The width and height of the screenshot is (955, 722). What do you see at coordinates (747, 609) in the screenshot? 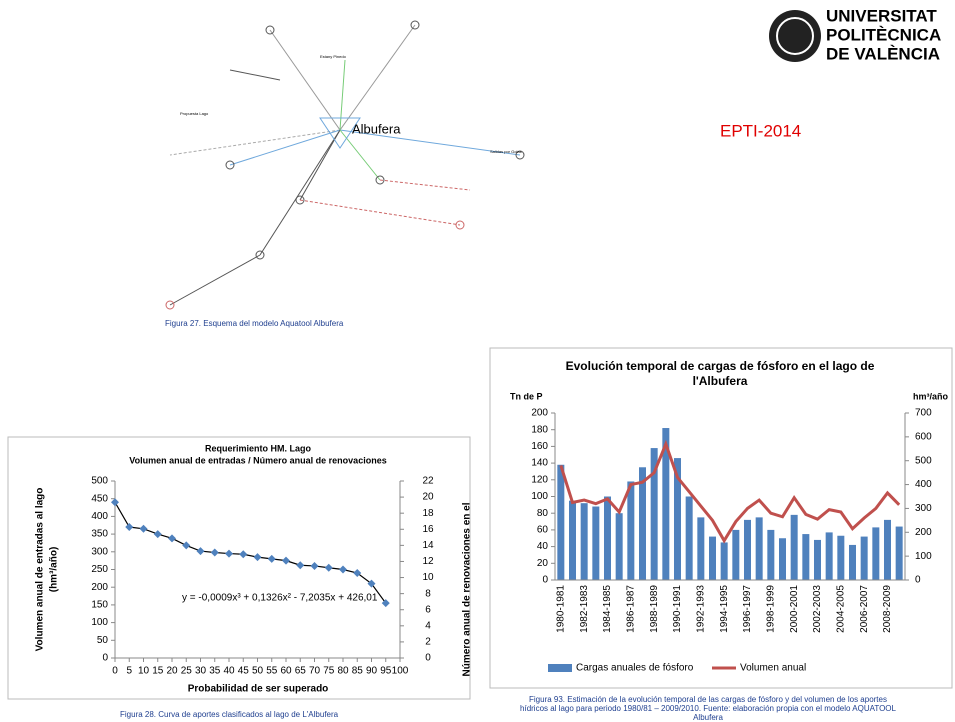
I see `x-tick-label: 1996-1997` at bounding box center [747, 609].